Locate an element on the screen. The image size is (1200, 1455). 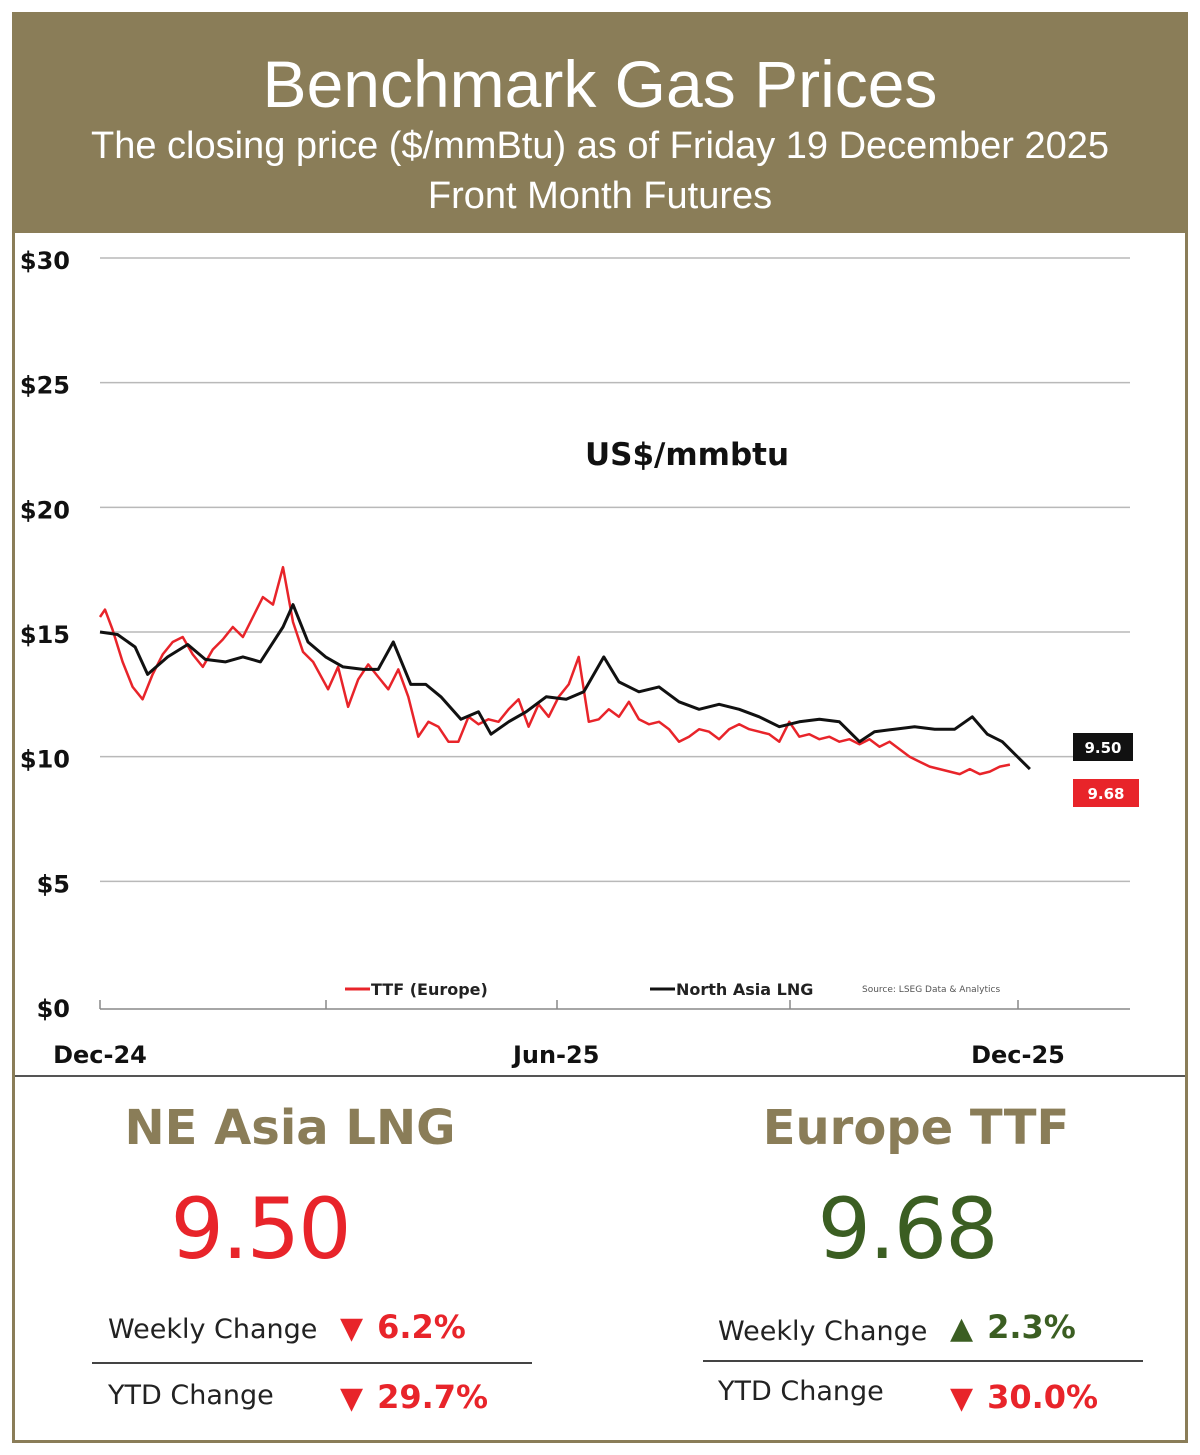
series-north-asia-lng is located at coordinates (565, 687).